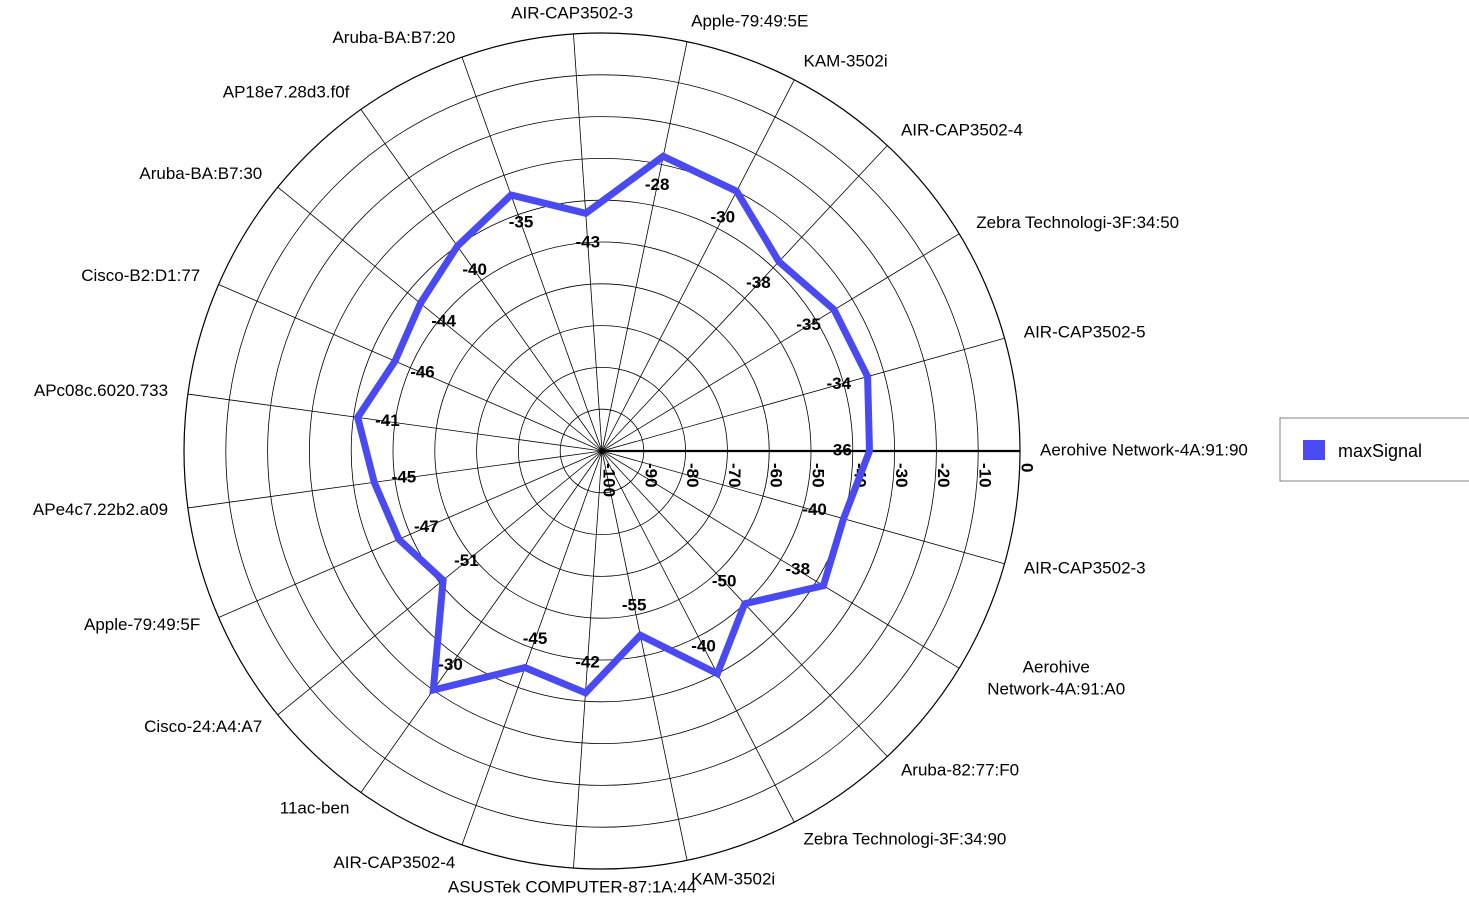  Describe the element at coordinates (393, 37) in the screenshot. I see `category-label: Aruba-BA:B7:20` at that location.